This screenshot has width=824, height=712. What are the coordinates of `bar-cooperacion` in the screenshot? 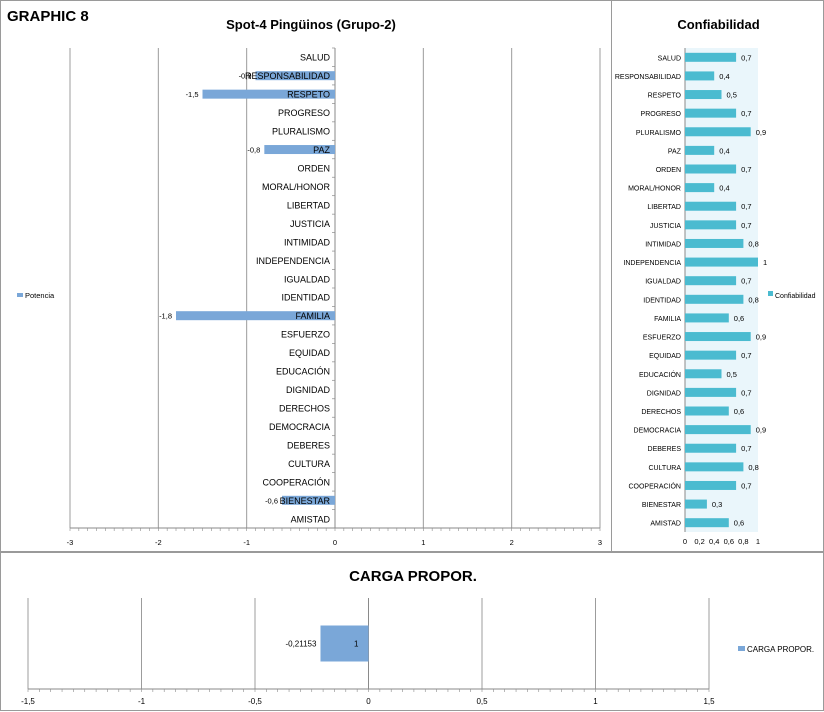 It's located at (711, 485).